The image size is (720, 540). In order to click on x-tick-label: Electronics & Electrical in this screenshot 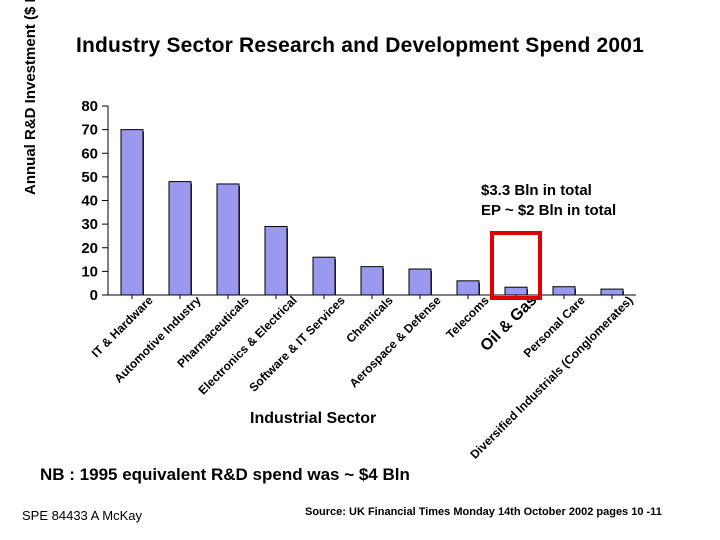, I will do `click(247, 345)`.